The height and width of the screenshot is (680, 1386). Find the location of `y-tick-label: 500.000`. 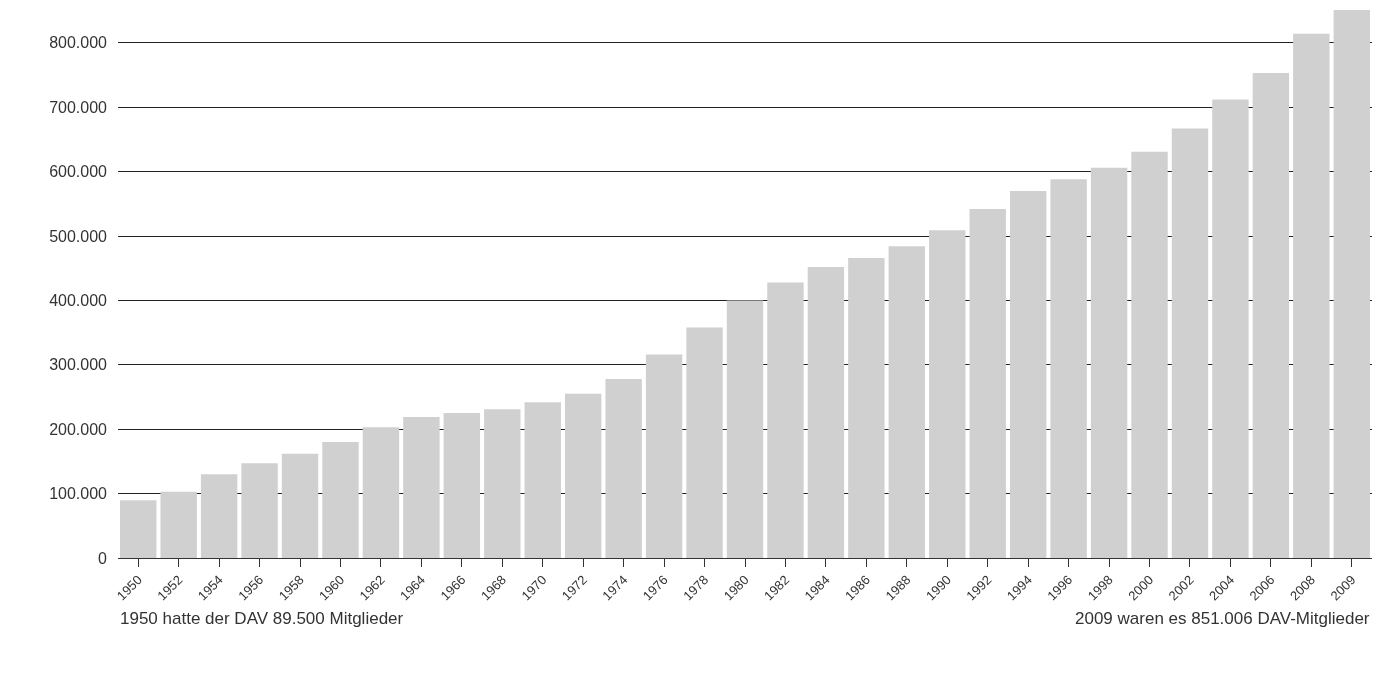

y-tick-label: 500.000 is located at coordinates (78, 236).